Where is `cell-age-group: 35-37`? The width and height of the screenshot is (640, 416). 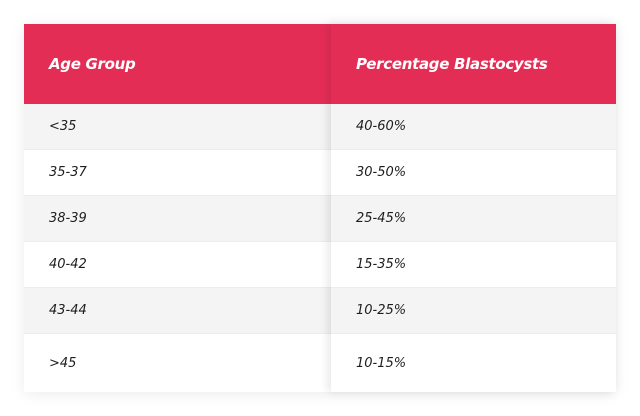 cell-age-group: 35-37 is located at coordinates (177, 173).